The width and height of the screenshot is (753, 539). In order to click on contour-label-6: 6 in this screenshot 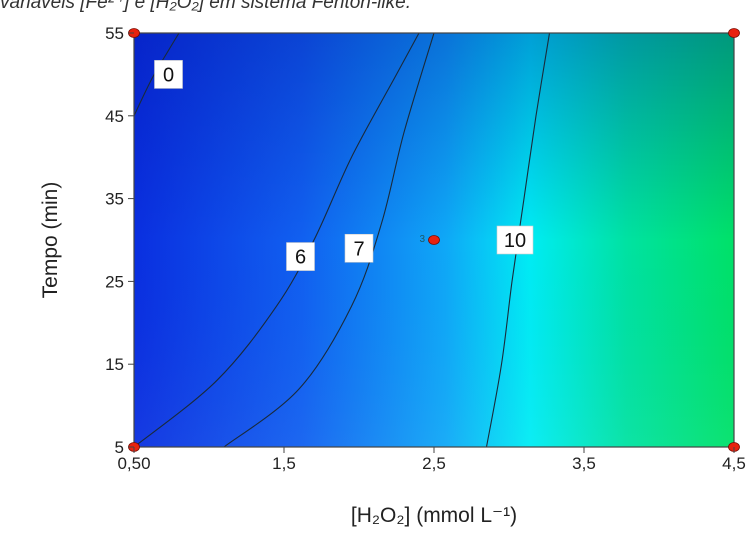, I will do `click(300, 258)`.